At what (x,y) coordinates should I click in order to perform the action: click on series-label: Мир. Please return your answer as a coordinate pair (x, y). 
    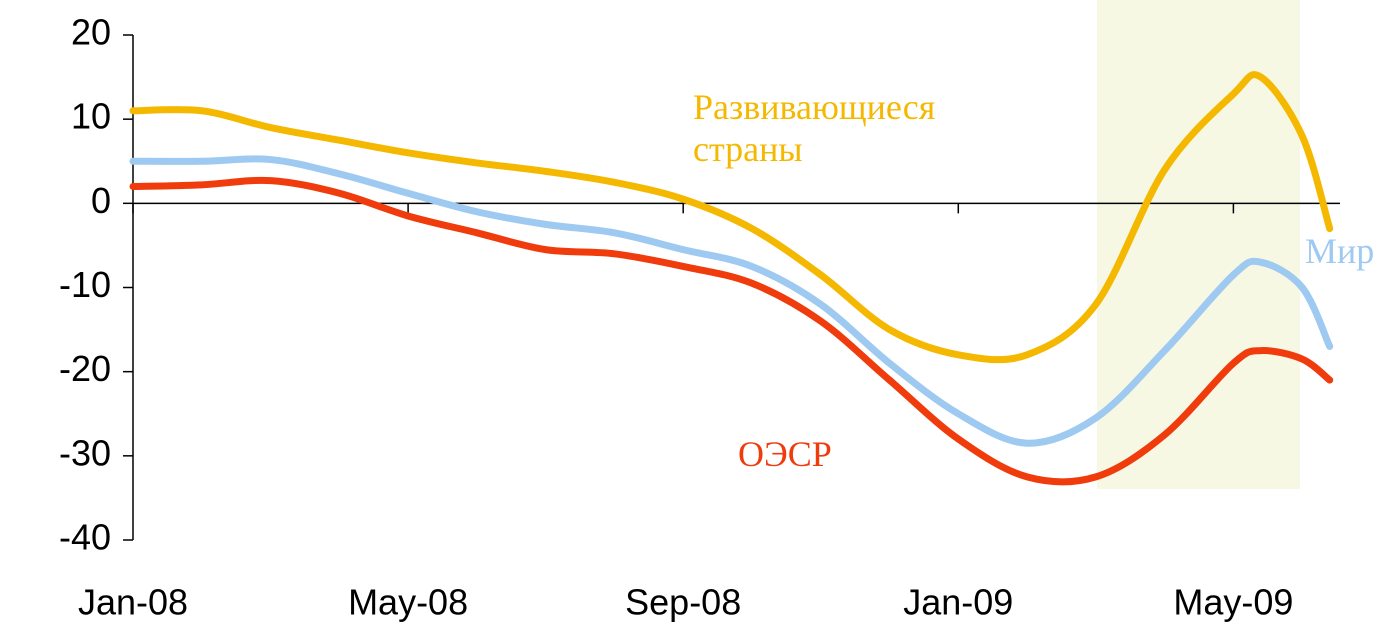
    Looking at the image, I should click on (1340, 251).